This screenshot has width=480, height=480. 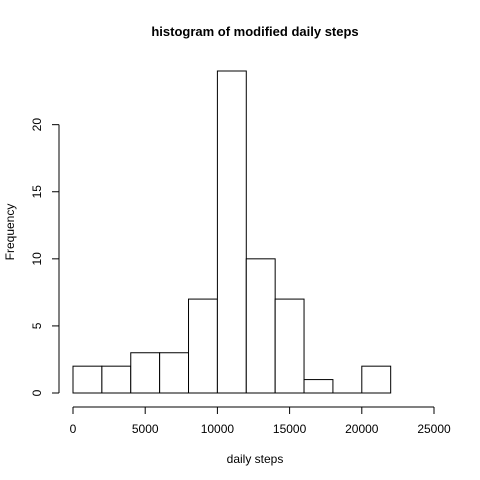 What do you see at coordinates (37, 259) in the screenshot?
I see `y-tick-label-2: 10` at bounding box center [37, 259].